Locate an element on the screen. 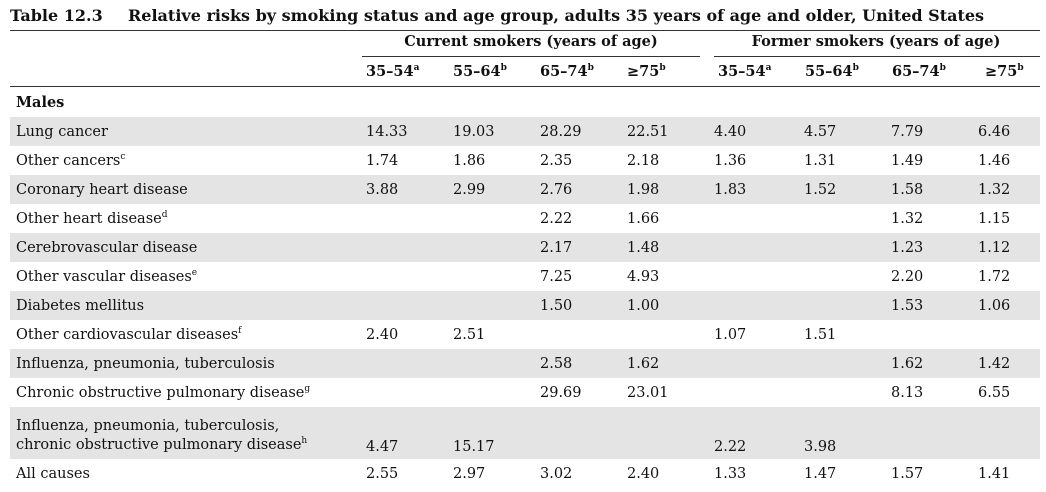 This screenshot has height=492, width=1046. table-cell: 2.97 is located at coordinates (469, 473).